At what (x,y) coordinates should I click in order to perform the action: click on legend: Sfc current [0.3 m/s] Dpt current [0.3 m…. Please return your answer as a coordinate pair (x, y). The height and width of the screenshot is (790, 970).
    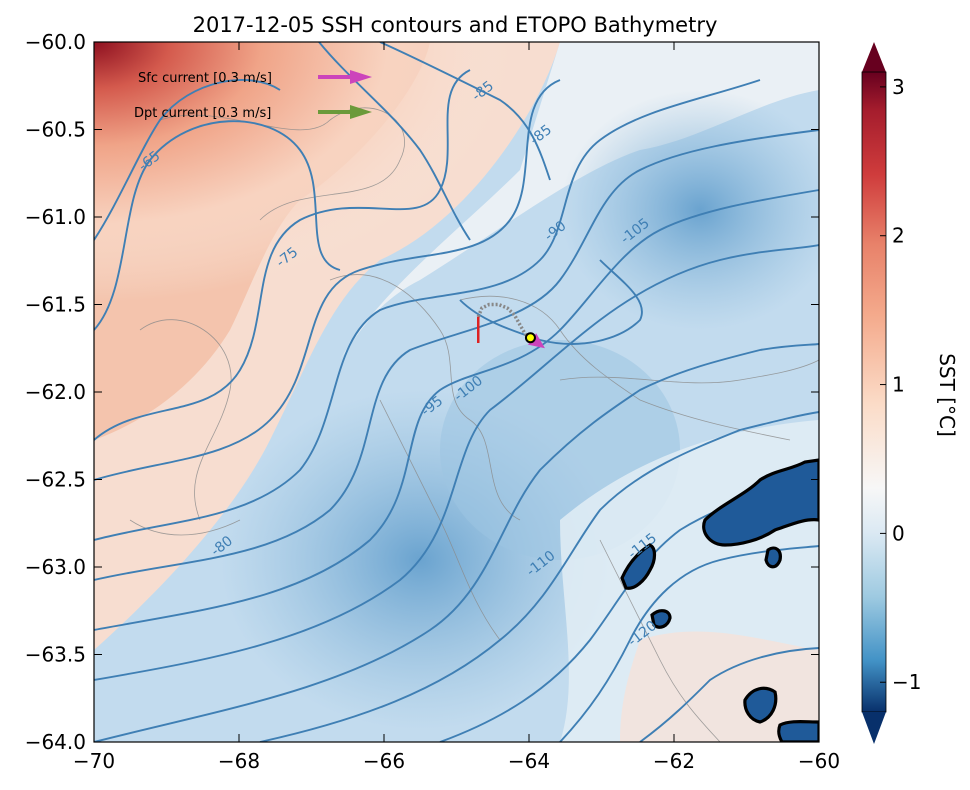
    Looking at the image, I should click on (253, 95).